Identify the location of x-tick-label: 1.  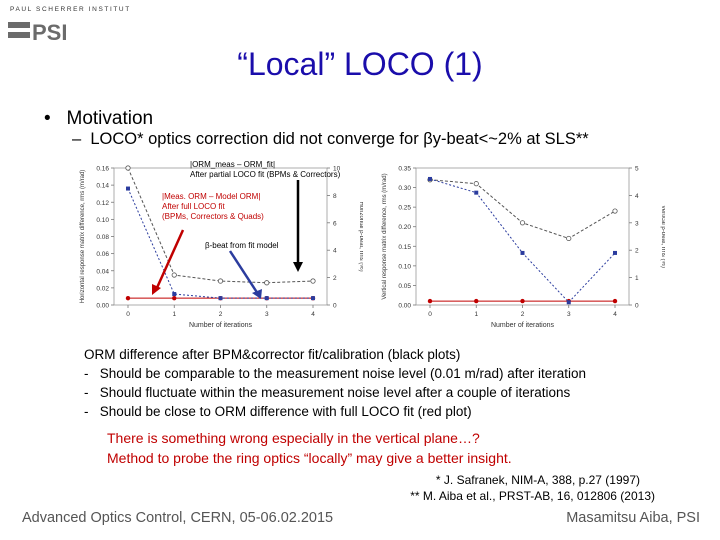
(174, 314).